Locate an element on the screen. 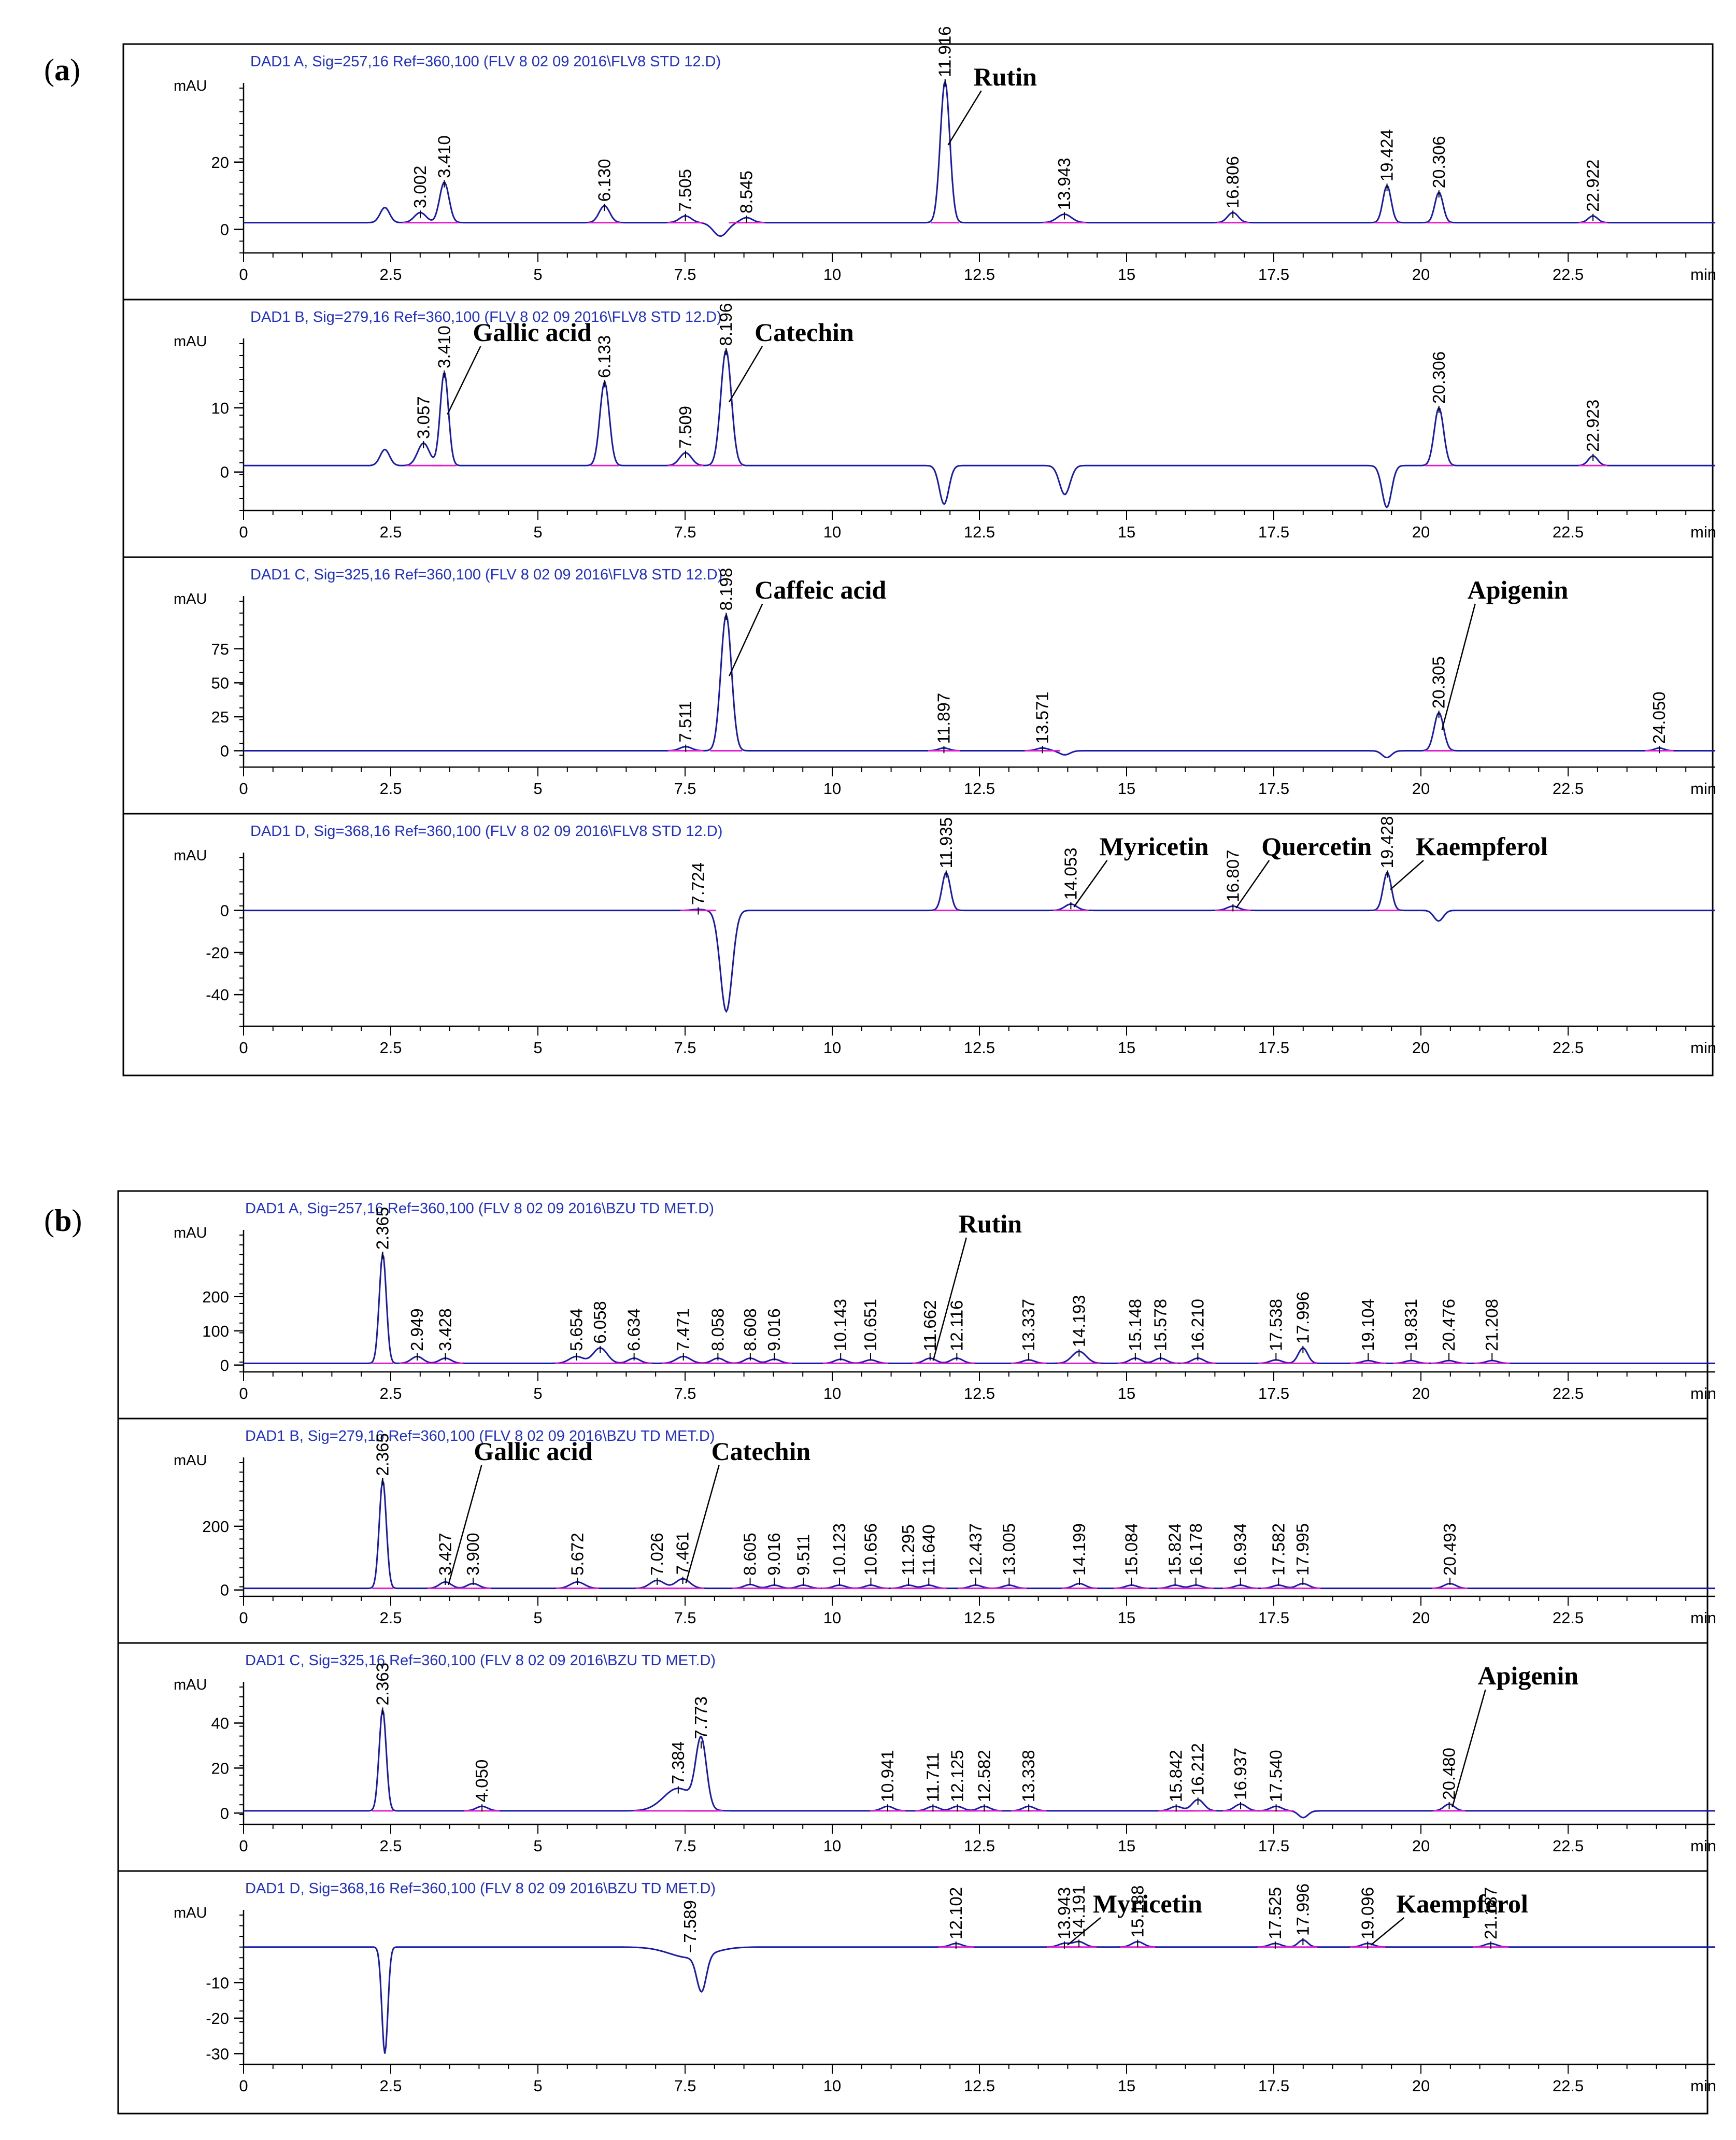 This screenshot has width=1736, height=2140. peak-rt-label: 2.365 is located at coordinates (382, 1454).